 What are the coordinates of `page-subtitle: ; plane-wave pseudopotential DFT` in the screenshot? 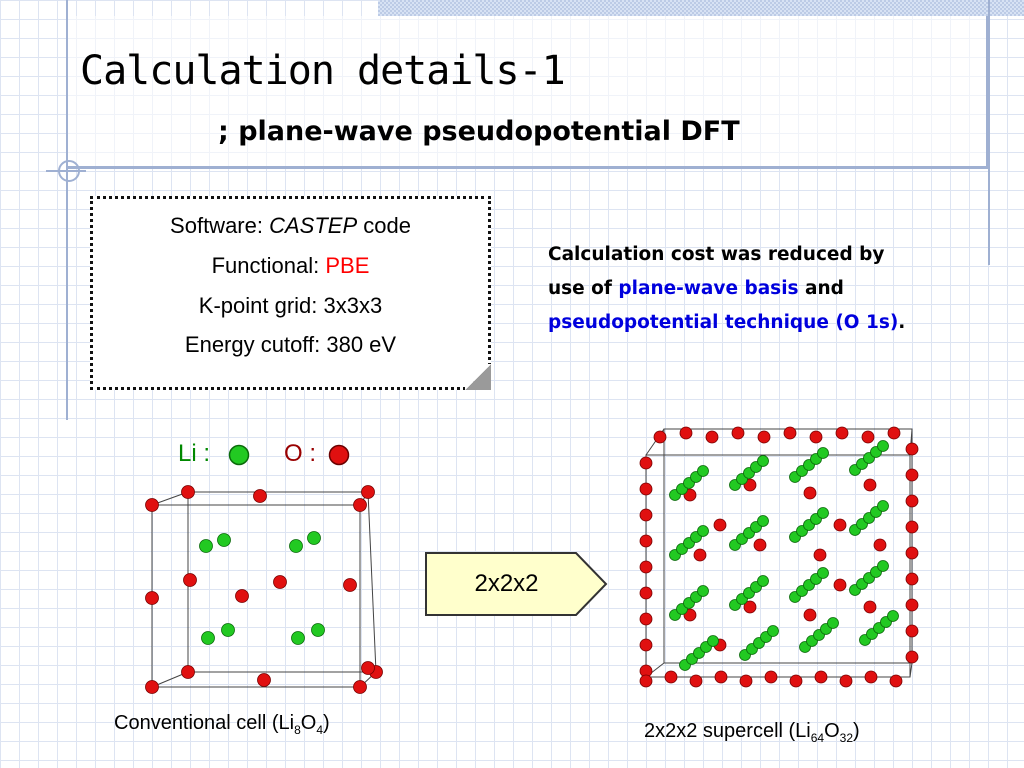 It's located at (479, 131).